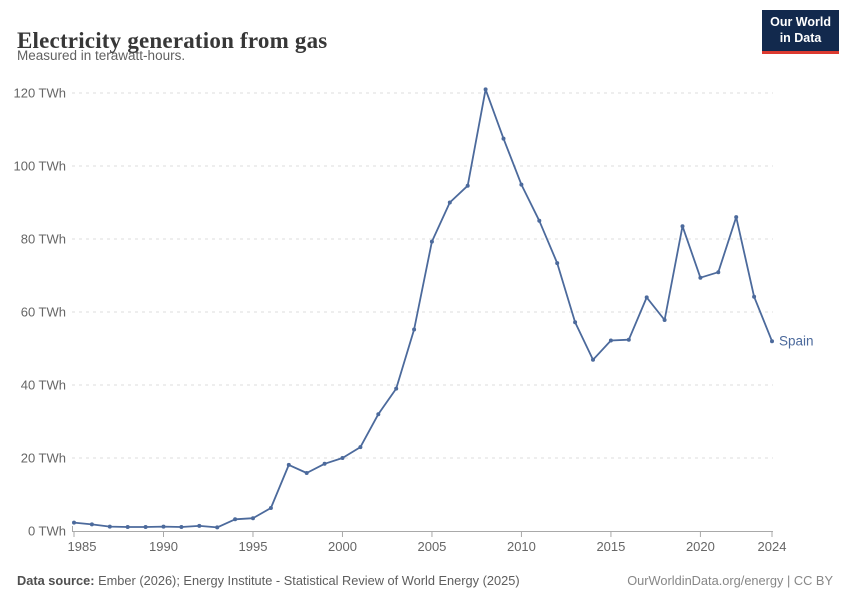 The width and height of the screenshot is (850, 600). What do you see at coordinates (796, 341) in the screenshot?
I see `series-end-label: Spain` at bounding box center [796, 341].